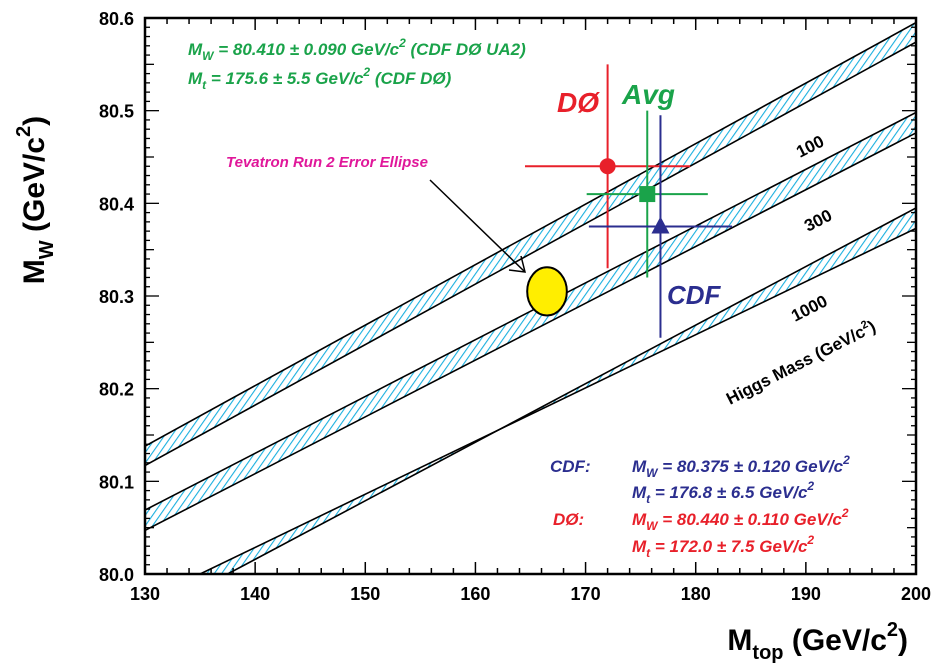  Describe the element at coordinates (320, 78) in the screenshot. I see `avg-mt-text: Mt = 175.6 ± 5.5 GeV/c2 (CDF DØ)` at that location.